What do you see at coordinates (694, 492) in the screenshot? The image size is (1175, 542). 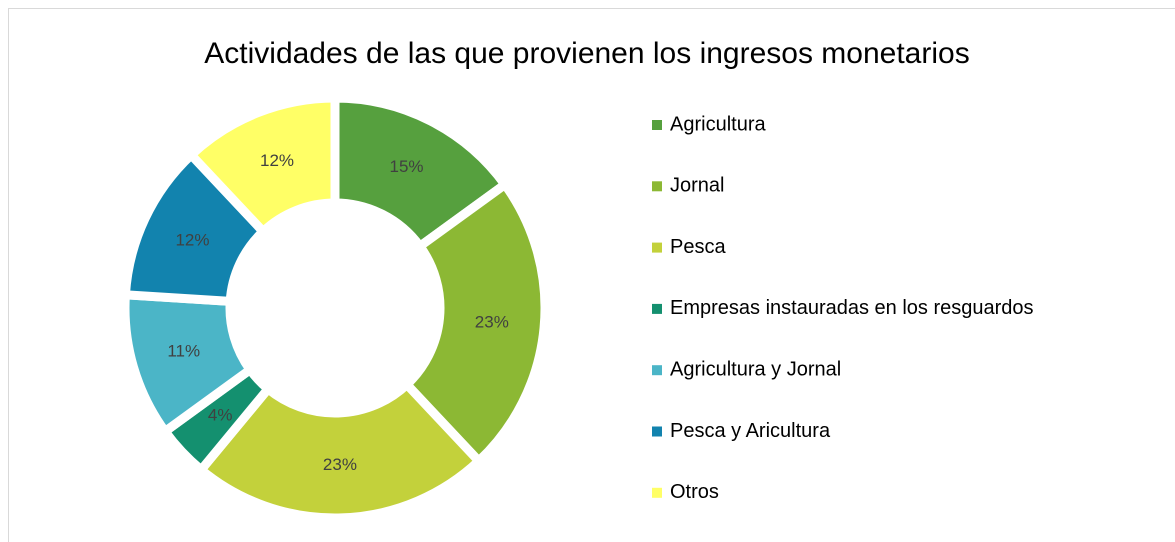 I see `legend-label: Otros` at bounding box center [694, 492].